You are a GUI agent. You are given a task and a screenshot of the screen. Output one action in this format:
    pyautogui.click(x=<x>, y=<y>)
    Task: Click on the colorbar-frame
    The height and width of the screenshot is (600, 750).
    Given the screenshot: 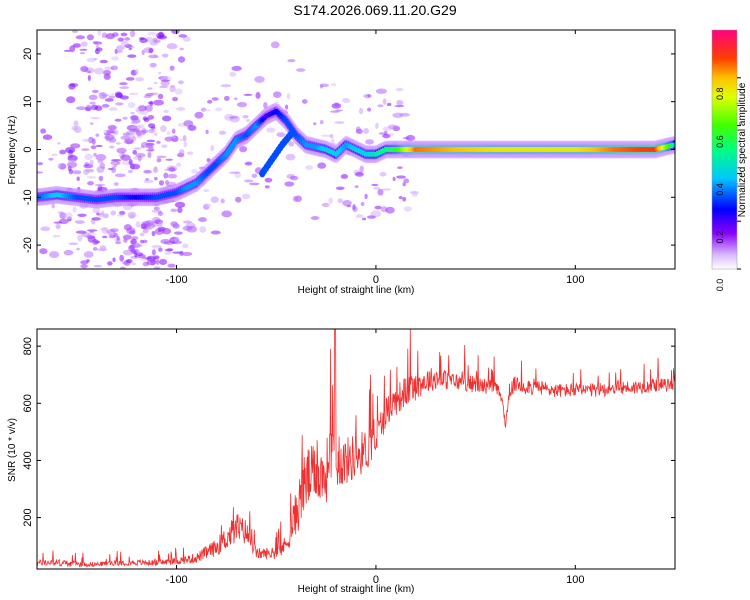 What is the action you would take?
    pyautogui.click(x=724, y=149)
    